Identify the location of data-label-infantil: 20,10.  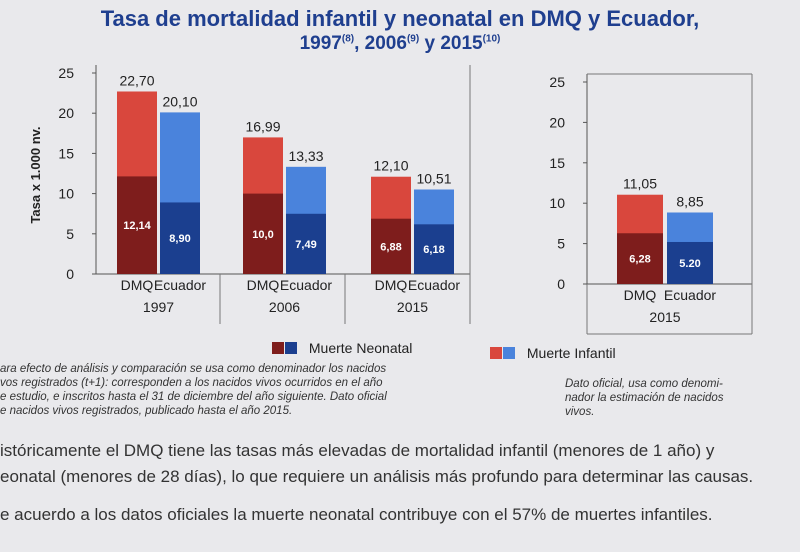
(179, 101).